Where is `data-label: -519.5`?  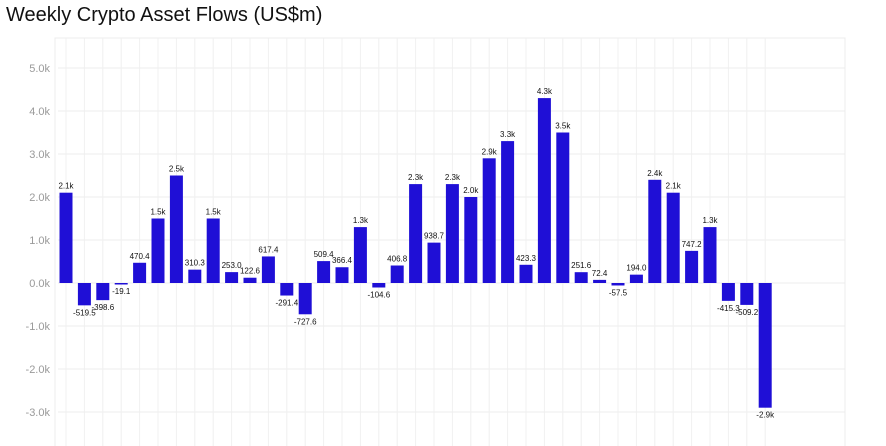
data-label: -519.5 is located at coordinates (84, 312).